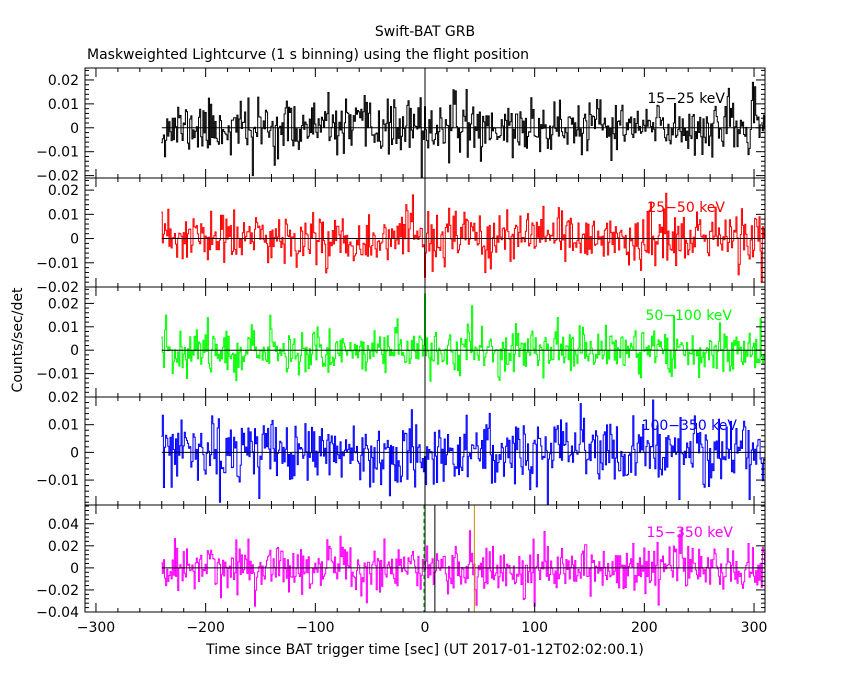 Image resolution: width=850 pixels, height=680 pixels. Describe the element at coordinates (686, 208) in the screenshot. I see `band-label-25-50: 25−50 keV` at that location.